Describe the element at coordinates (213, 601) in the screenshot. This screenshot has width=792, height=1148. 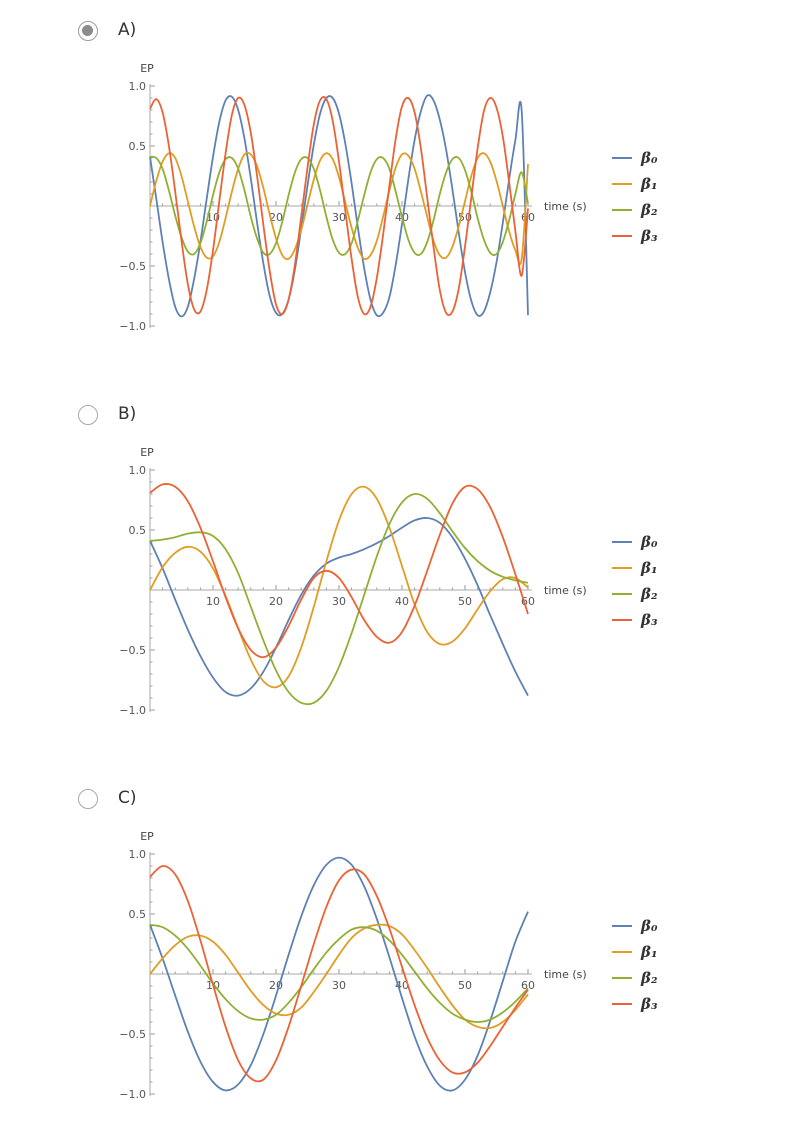
I see `x-tick-label: 10` at that location.